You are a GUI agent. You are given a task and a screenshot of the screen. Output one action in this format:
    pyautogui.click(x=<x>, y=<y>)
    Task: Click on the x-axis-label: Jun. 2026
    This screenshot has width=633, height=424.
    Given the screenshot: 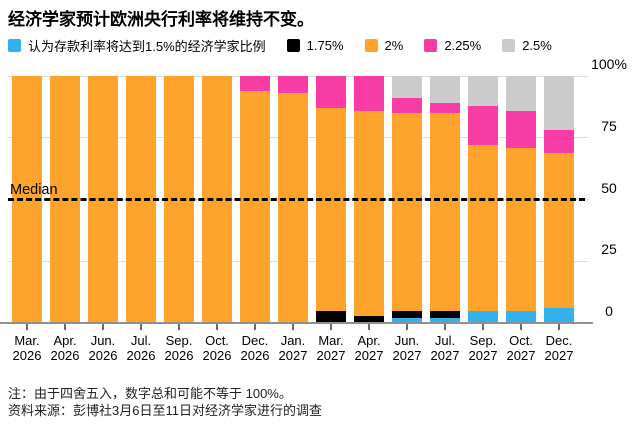 What is the action you would take?
    pyautogui.click(x=103, y=348)
    